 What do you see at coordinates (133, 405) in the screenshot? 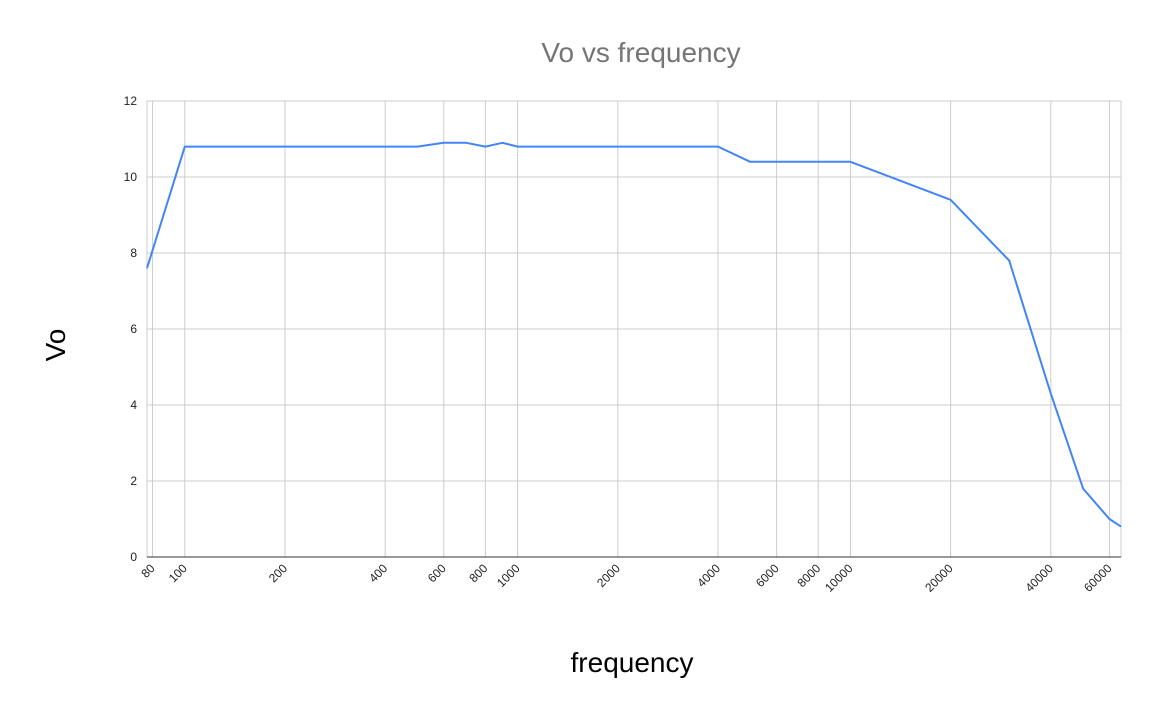
I see `y-tick-label: 4` at bounding box center [133, 405].